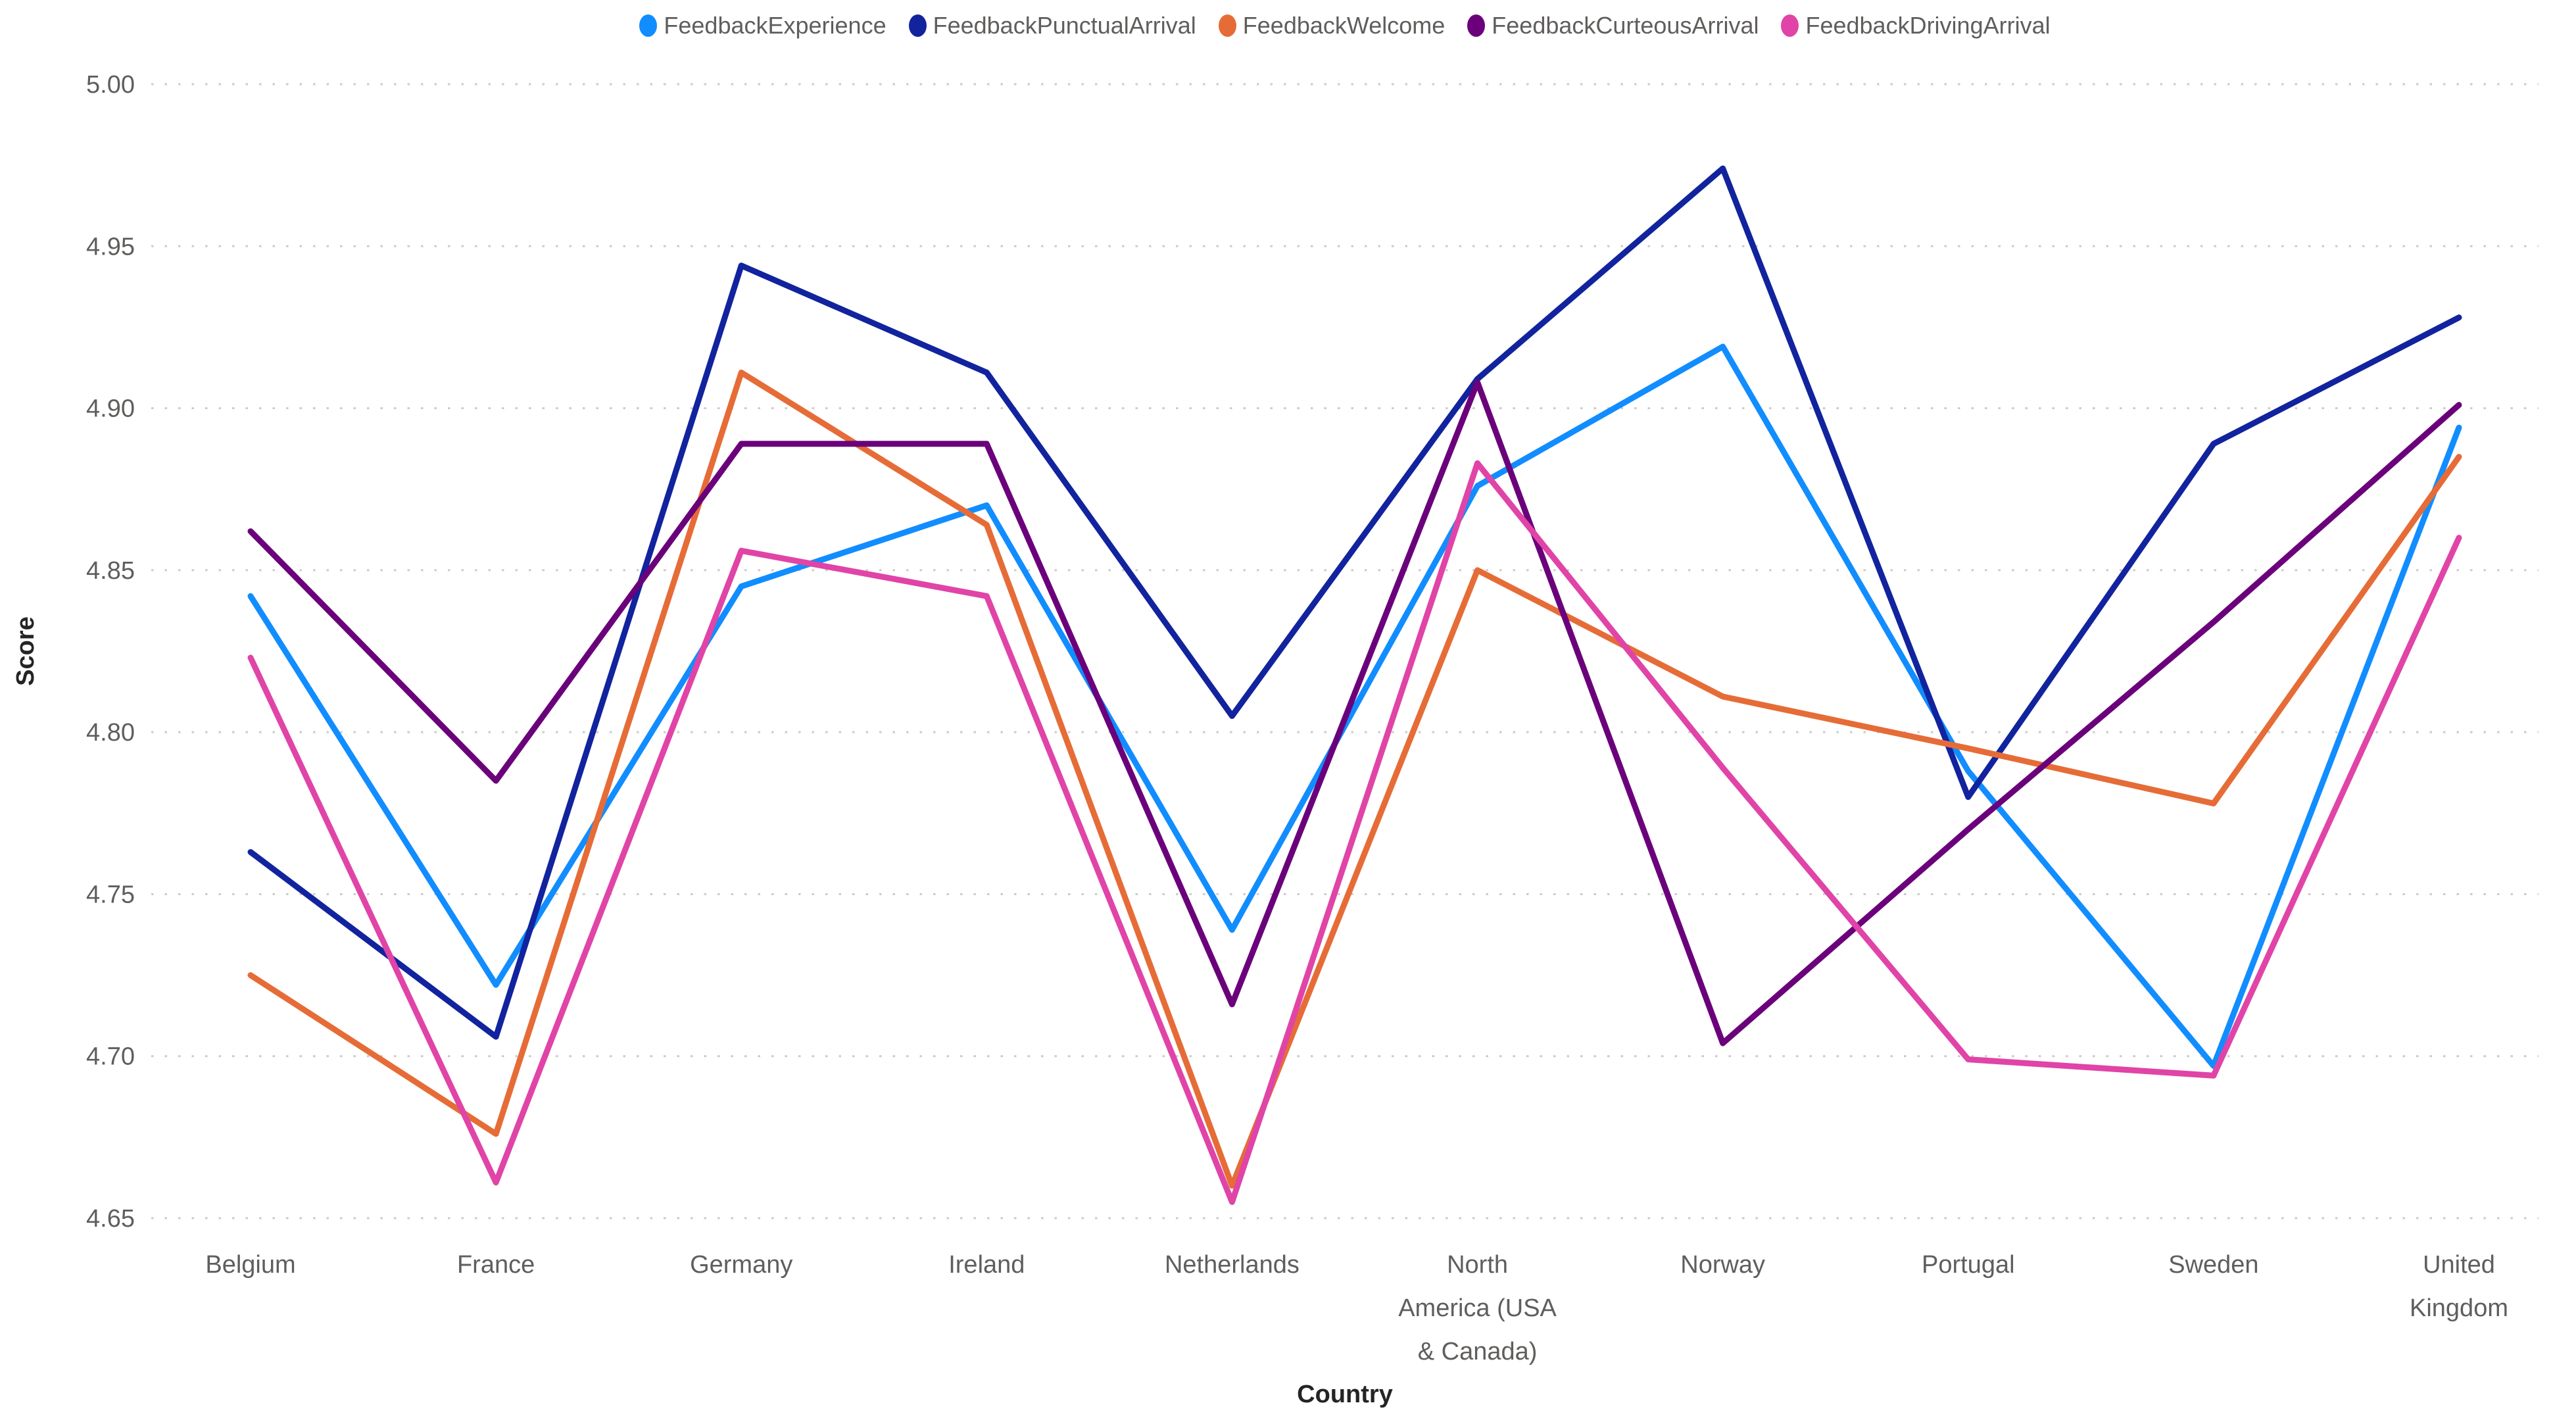 The image size is (2576, 1426). Describe the element at coordinates (2213, 1265) in the screenshot. I see `x-category-label: Sweden` at that location.